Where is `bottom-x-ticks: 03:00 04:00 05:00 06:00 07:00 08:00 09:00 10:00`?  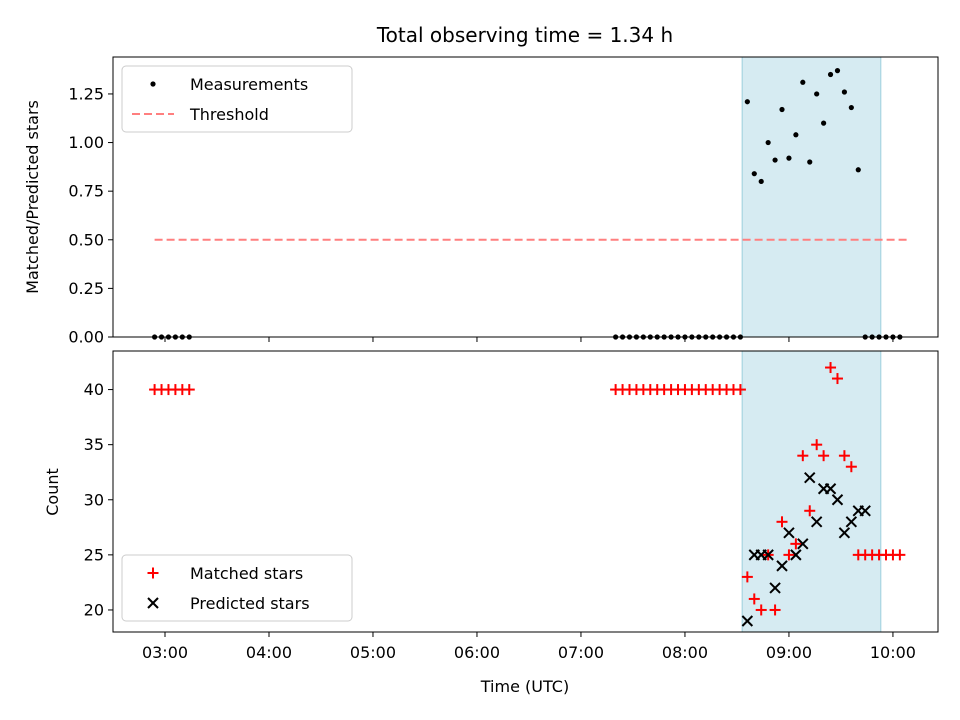
bottom-x-ticks: 03:00 04:00 05:00 06:00 07:00 08:00 09:00 10:00 is located at coordinates (529, 647).